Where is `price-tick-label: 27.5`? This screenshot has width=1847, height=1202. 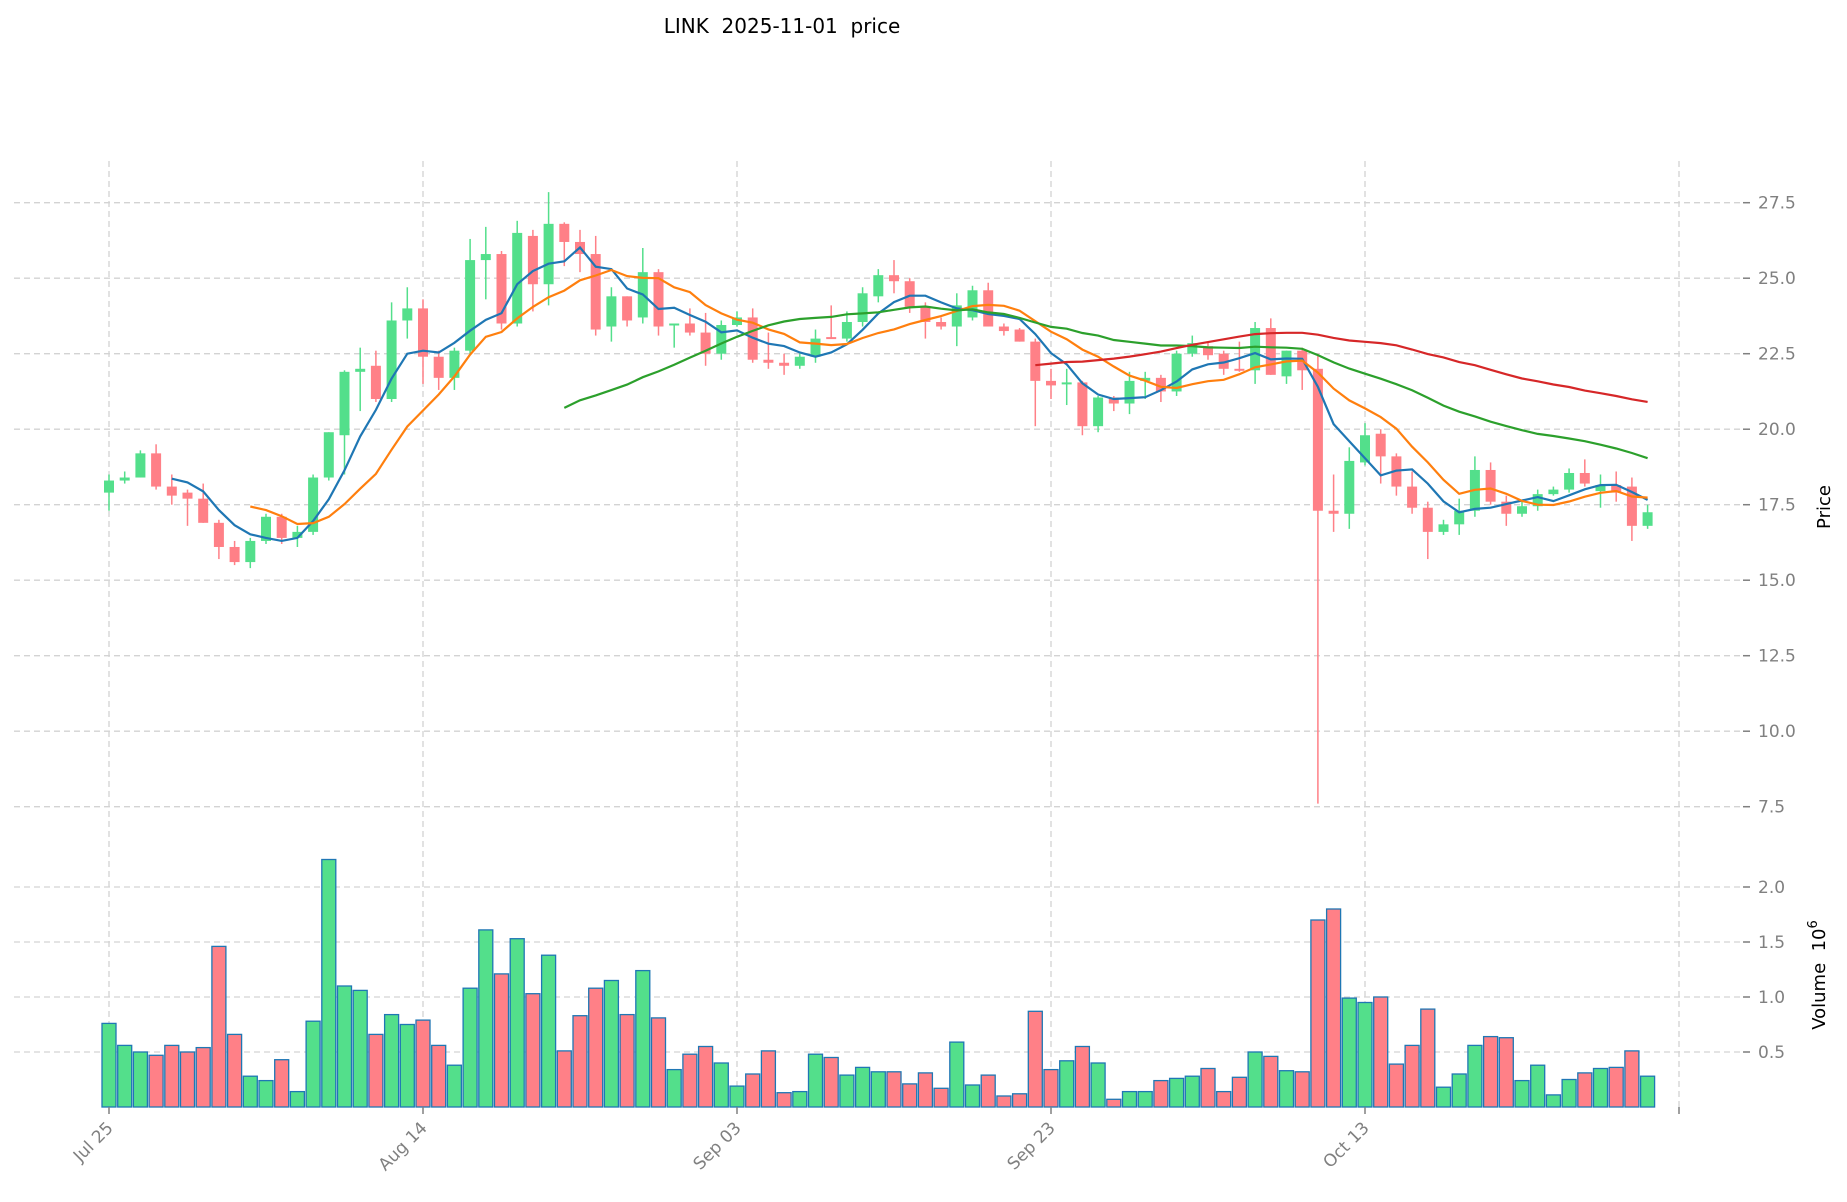 price-tick-label: 27.5 is located at coordinates (1777, 204).